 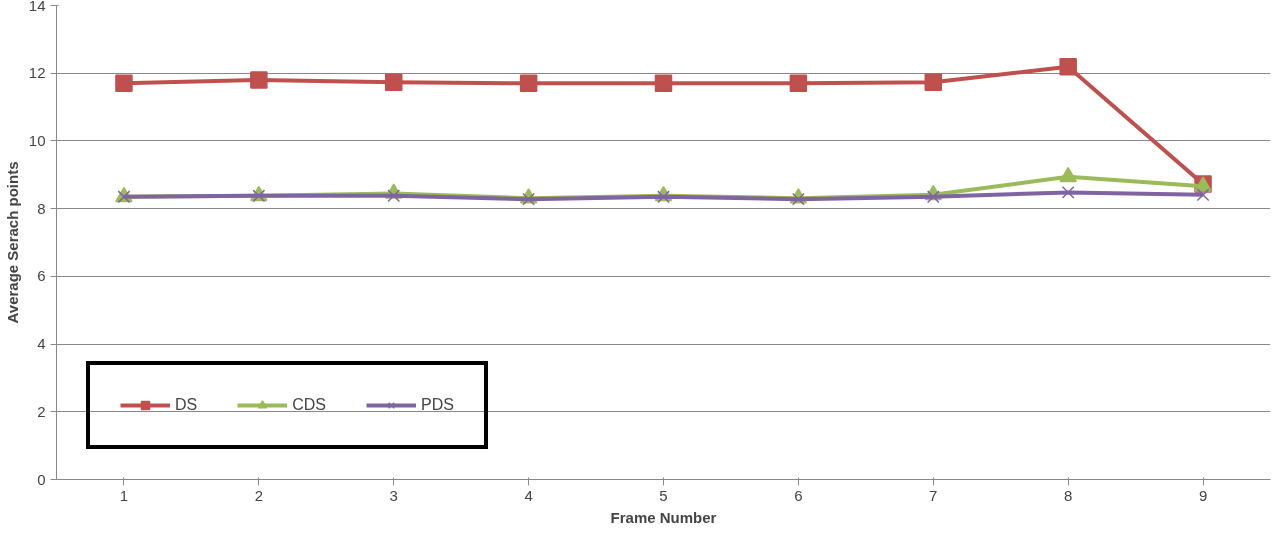 What do you see at coordinates (41, 411) in the screenshot?
I see `y-tick-label: 2` at bounding box center [41, 411].